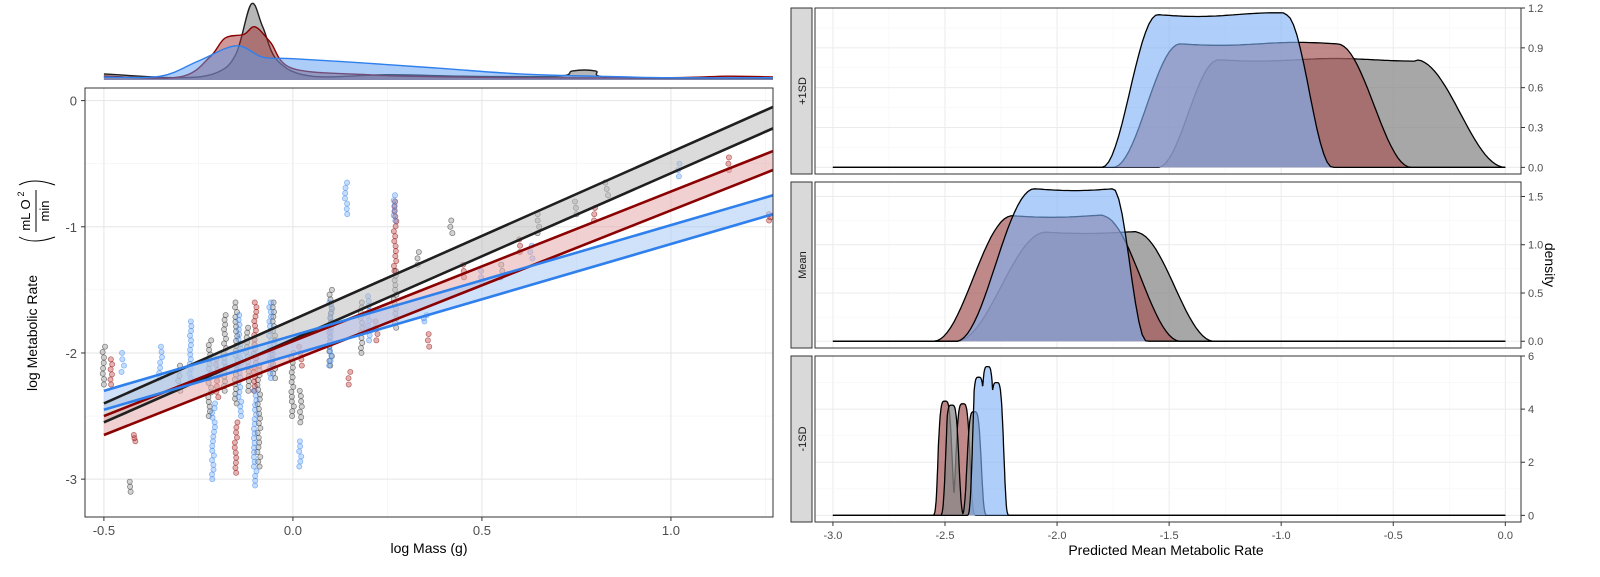  Describe the element at coordinates (1550, 265) in the screenshot. I see `right-y-axis-title: density` at that location.